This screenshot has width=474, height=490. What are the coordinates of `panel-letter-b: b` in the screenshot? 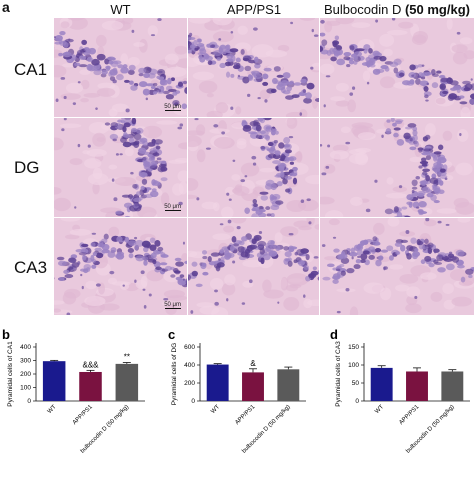 It's located at (6, 334).